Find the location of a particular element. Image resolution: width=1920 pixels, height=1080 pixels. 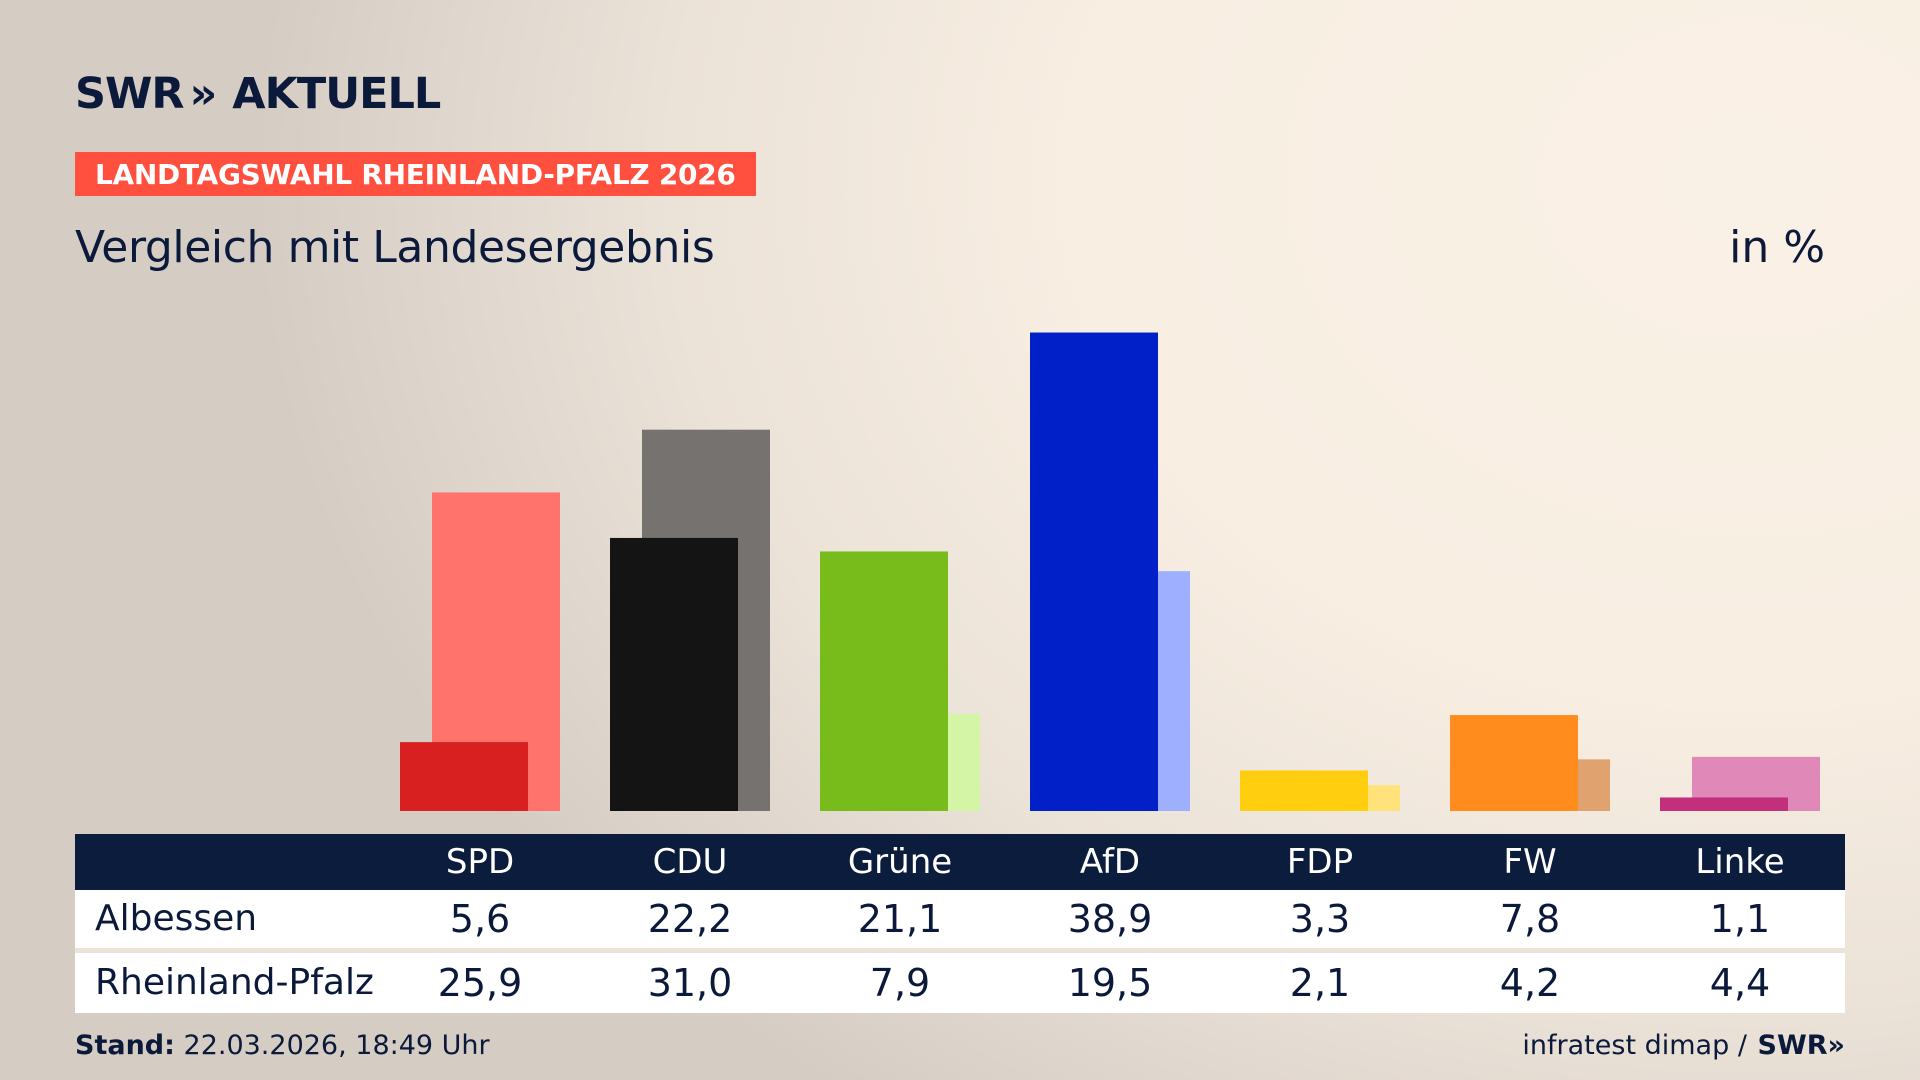

logo-chevrons-icon: » is located at coordinates (203, 93).